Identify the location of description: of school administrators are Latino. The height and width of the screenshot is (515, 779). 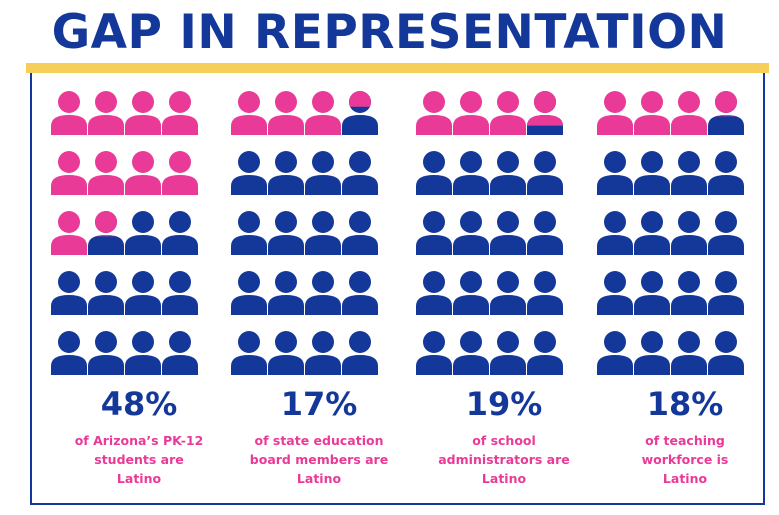
(504, 459).